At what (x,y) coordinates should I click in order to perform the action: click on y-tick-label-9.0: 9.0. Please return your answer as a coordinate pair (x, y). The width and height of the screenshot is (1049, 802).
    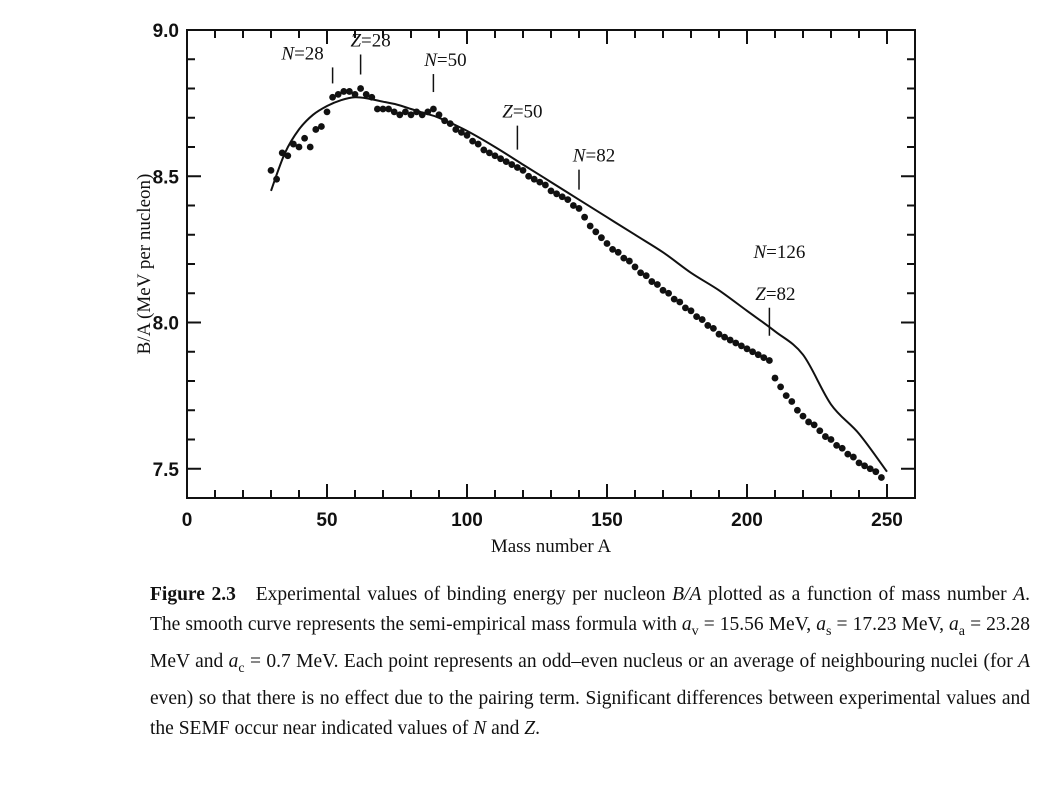
    Looking at the image, I should click on (166, 31).